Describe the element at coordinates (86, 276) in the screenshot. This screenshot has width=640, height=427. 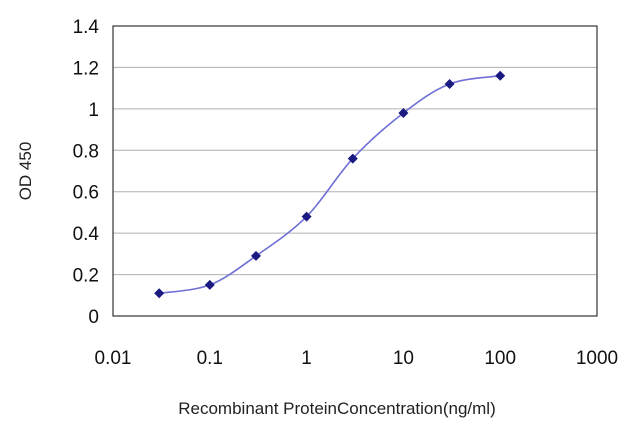
I see `y-tick-label: 0.2` at that location.